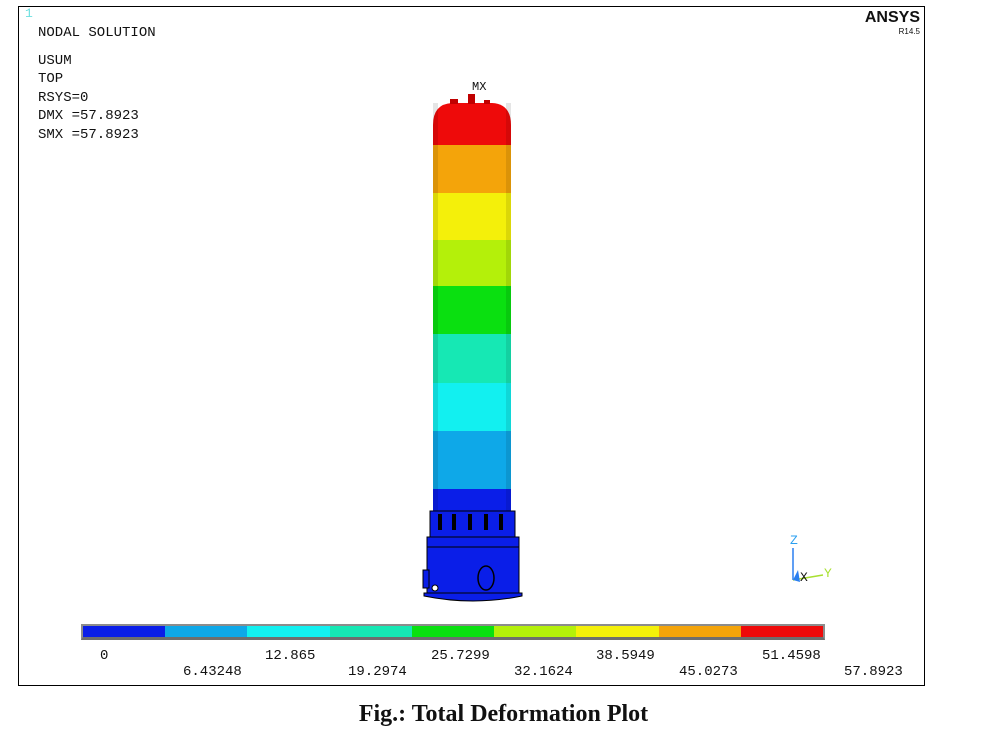 This screenshot has width=1007, height=739. Describe the element at coordinates (503, 714) in the screenshot. I see `figure-caption: Fig.: Total Deformation Plot` at that location.